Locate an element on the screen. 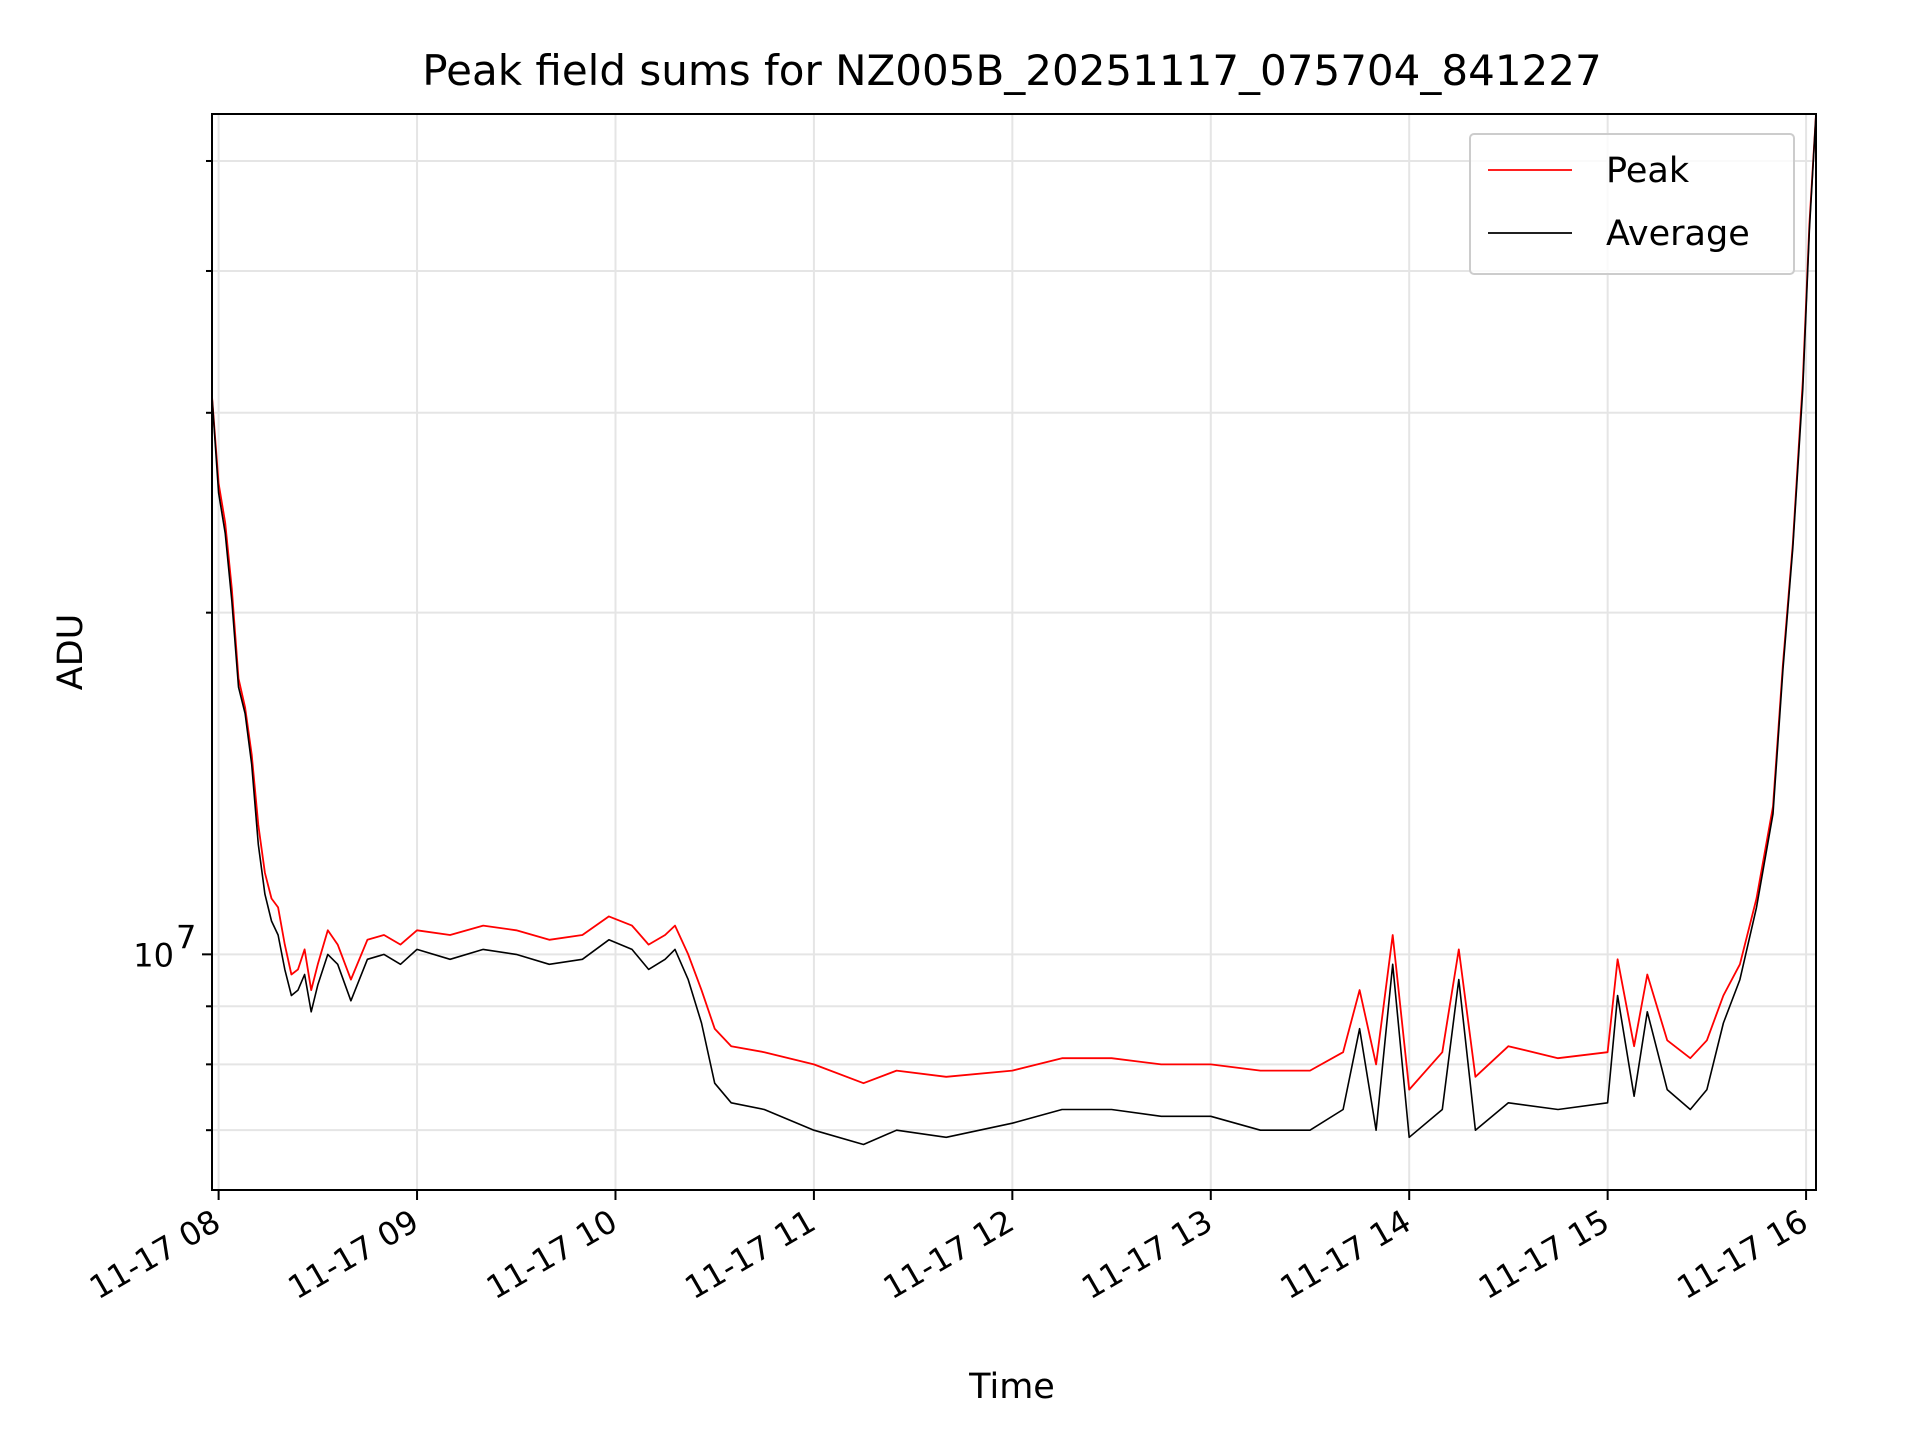 The height and width of the screenshot is (1440, 1920). y-tick-label: 10 is located at coordinates (153, 955).